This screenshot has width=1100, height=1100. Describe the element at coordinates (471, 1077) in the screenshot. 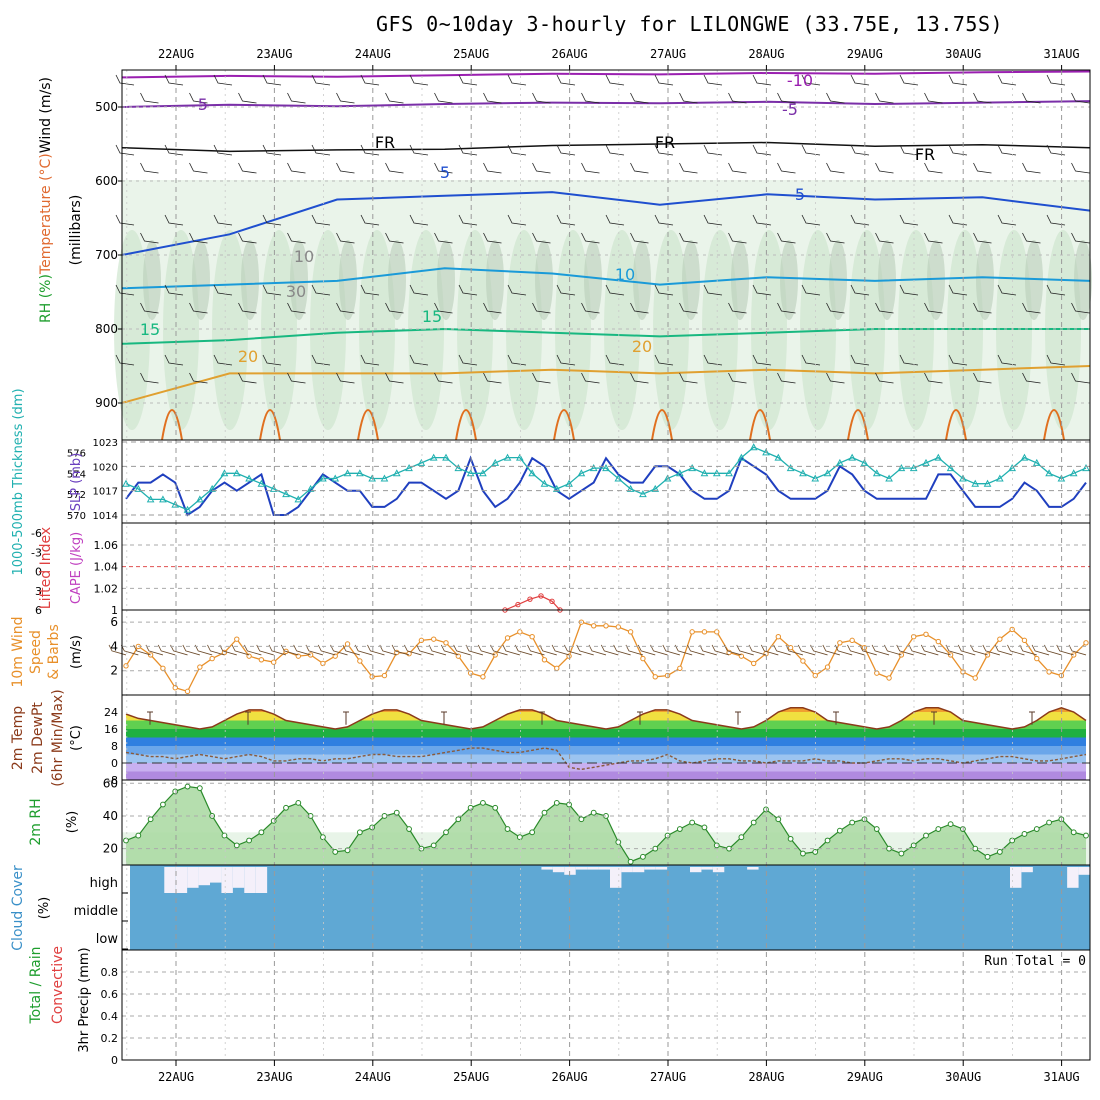

I see `date-label-bottom: 25AUG` at that location.